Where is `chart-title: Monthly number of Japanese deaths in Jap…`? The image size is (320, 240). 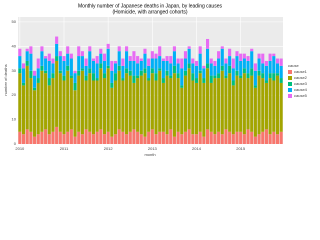 chart-title: Monthly number of Japanese deaths in Jap… is located at coordinates (150, 6).